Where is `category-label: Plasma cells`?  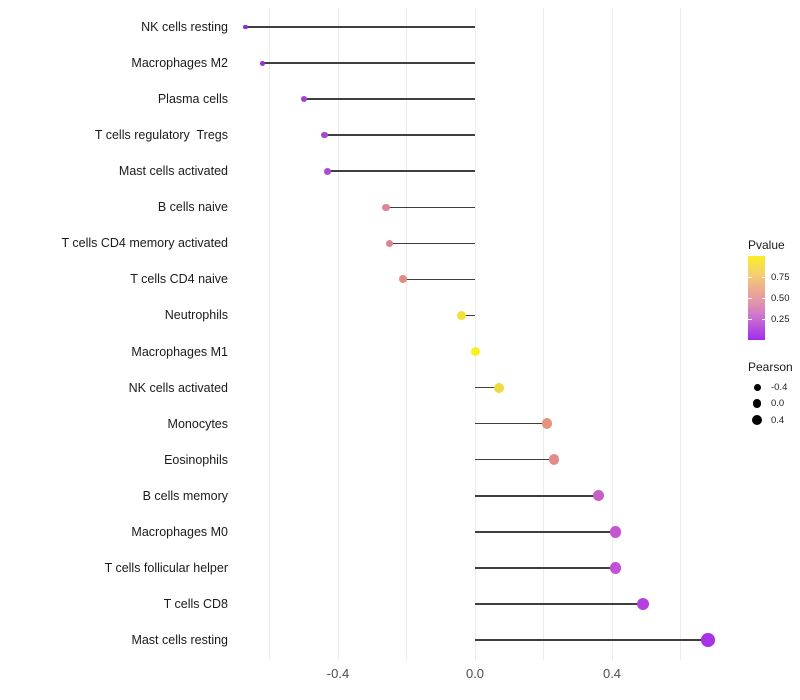
category-label: Plasma cells is located at coordinates (192, 99).